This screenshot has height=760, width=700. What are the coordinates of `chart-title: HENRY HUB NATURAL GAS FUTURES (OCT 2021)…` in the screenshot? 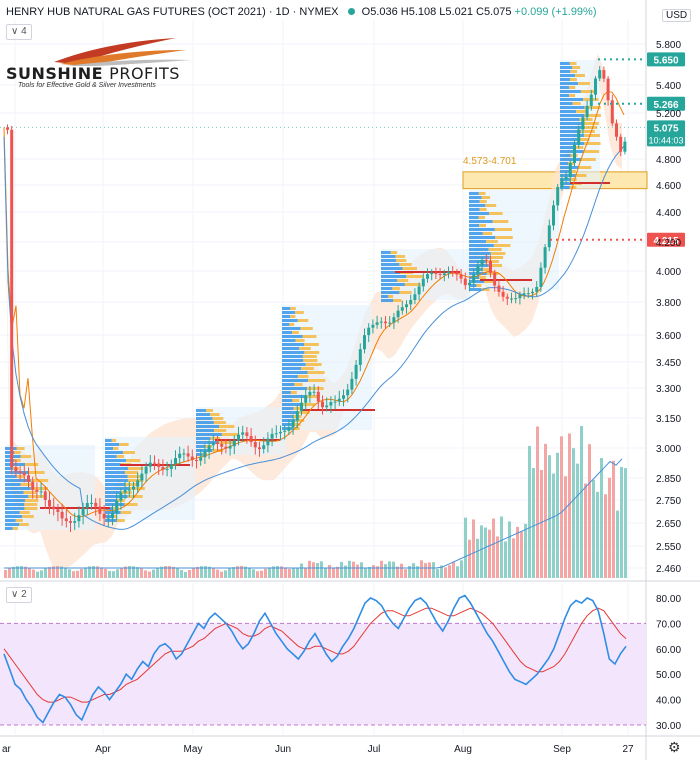 It's located at (172, 12).